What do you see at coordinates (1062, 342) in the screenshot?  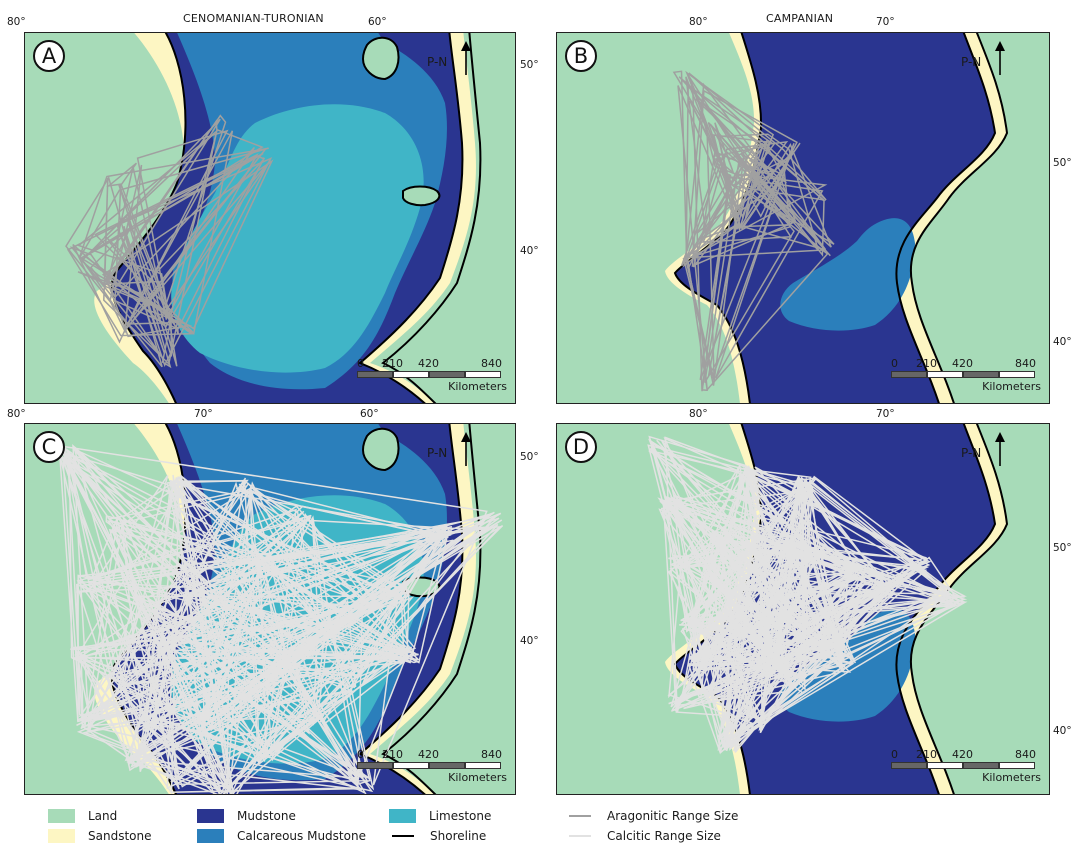 I see `lat-tick-b-40: 40°` at bounding box center [1062, 342].